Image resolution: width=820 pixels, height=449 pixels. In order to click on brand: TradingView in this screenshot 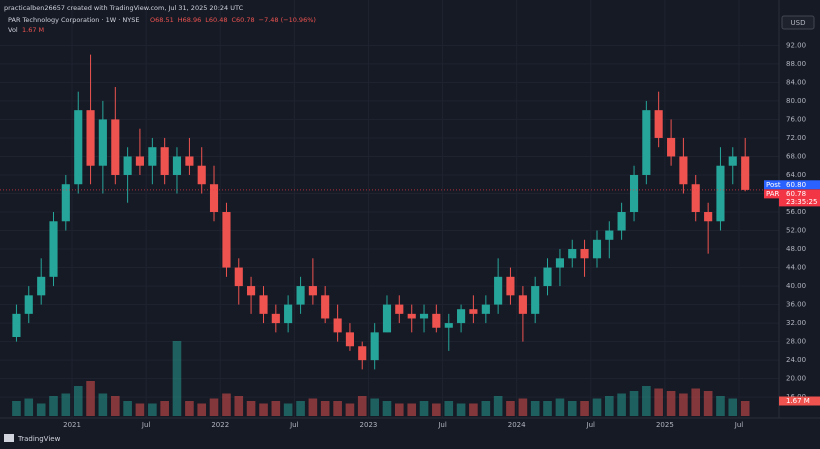, I will do `click(39, 439)`.